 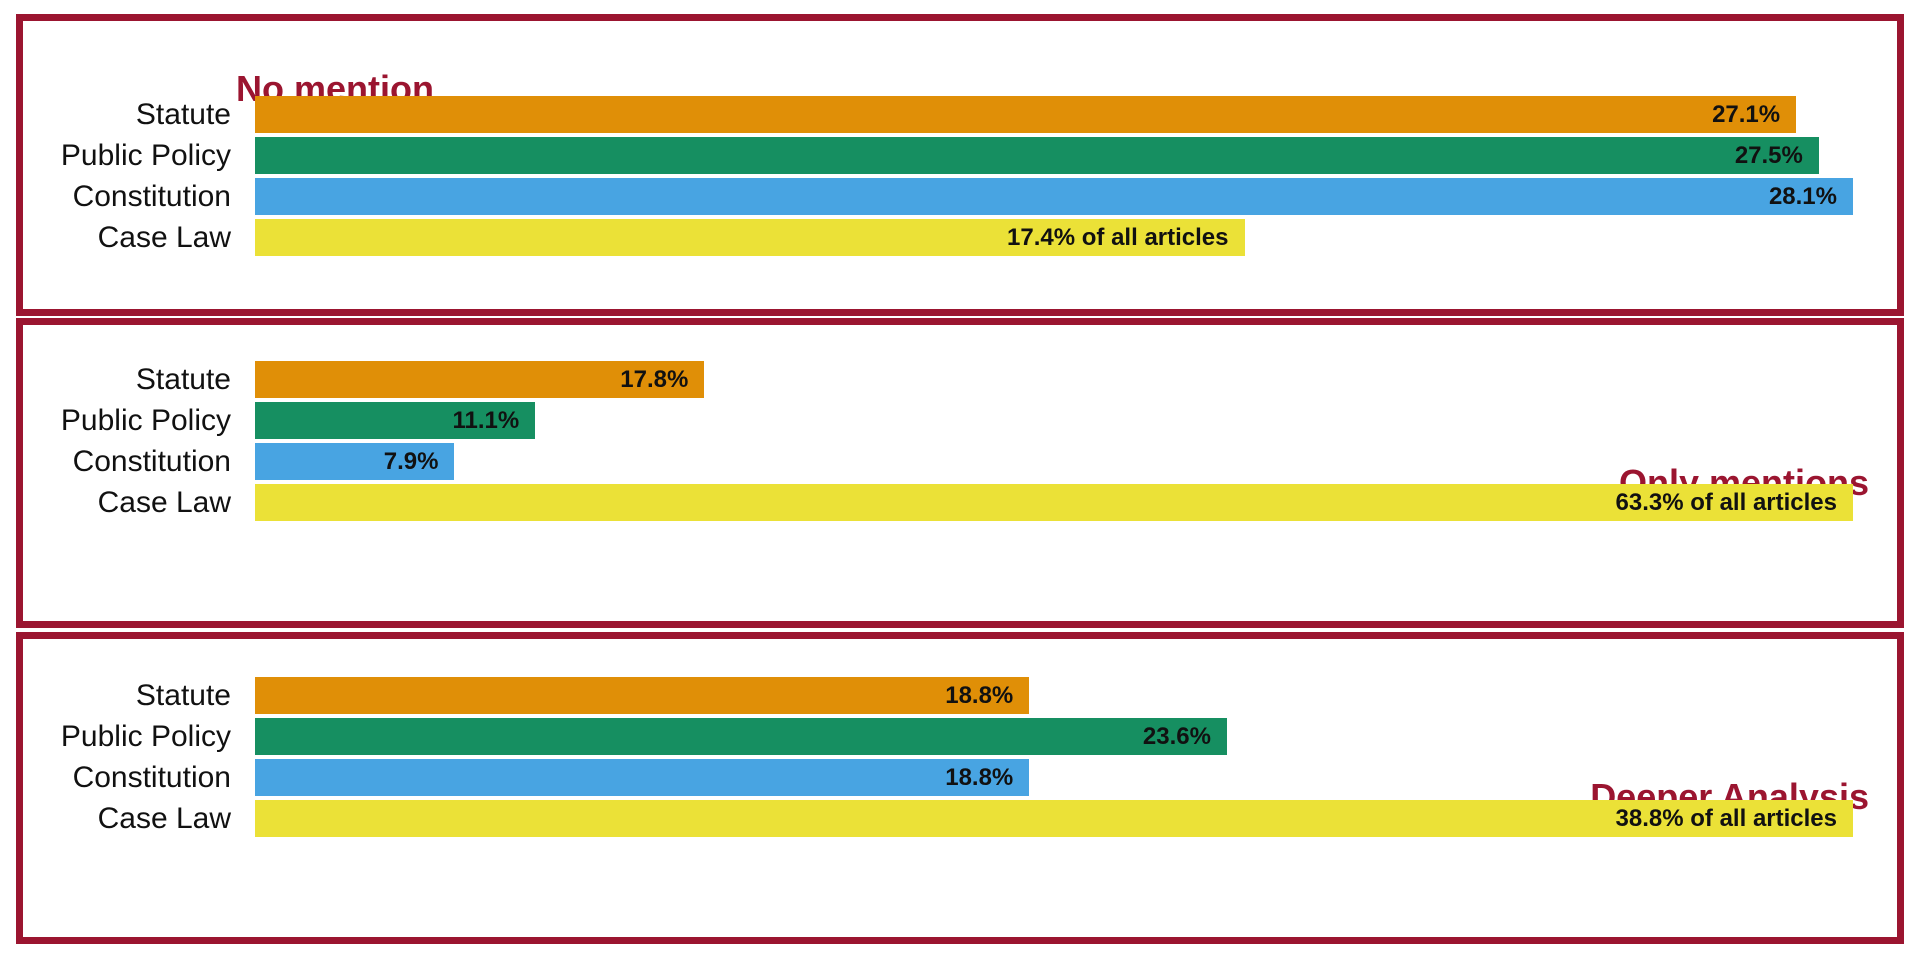 I want to click on bar-row: Constitution 18.8%, so click(x=960, y=777).